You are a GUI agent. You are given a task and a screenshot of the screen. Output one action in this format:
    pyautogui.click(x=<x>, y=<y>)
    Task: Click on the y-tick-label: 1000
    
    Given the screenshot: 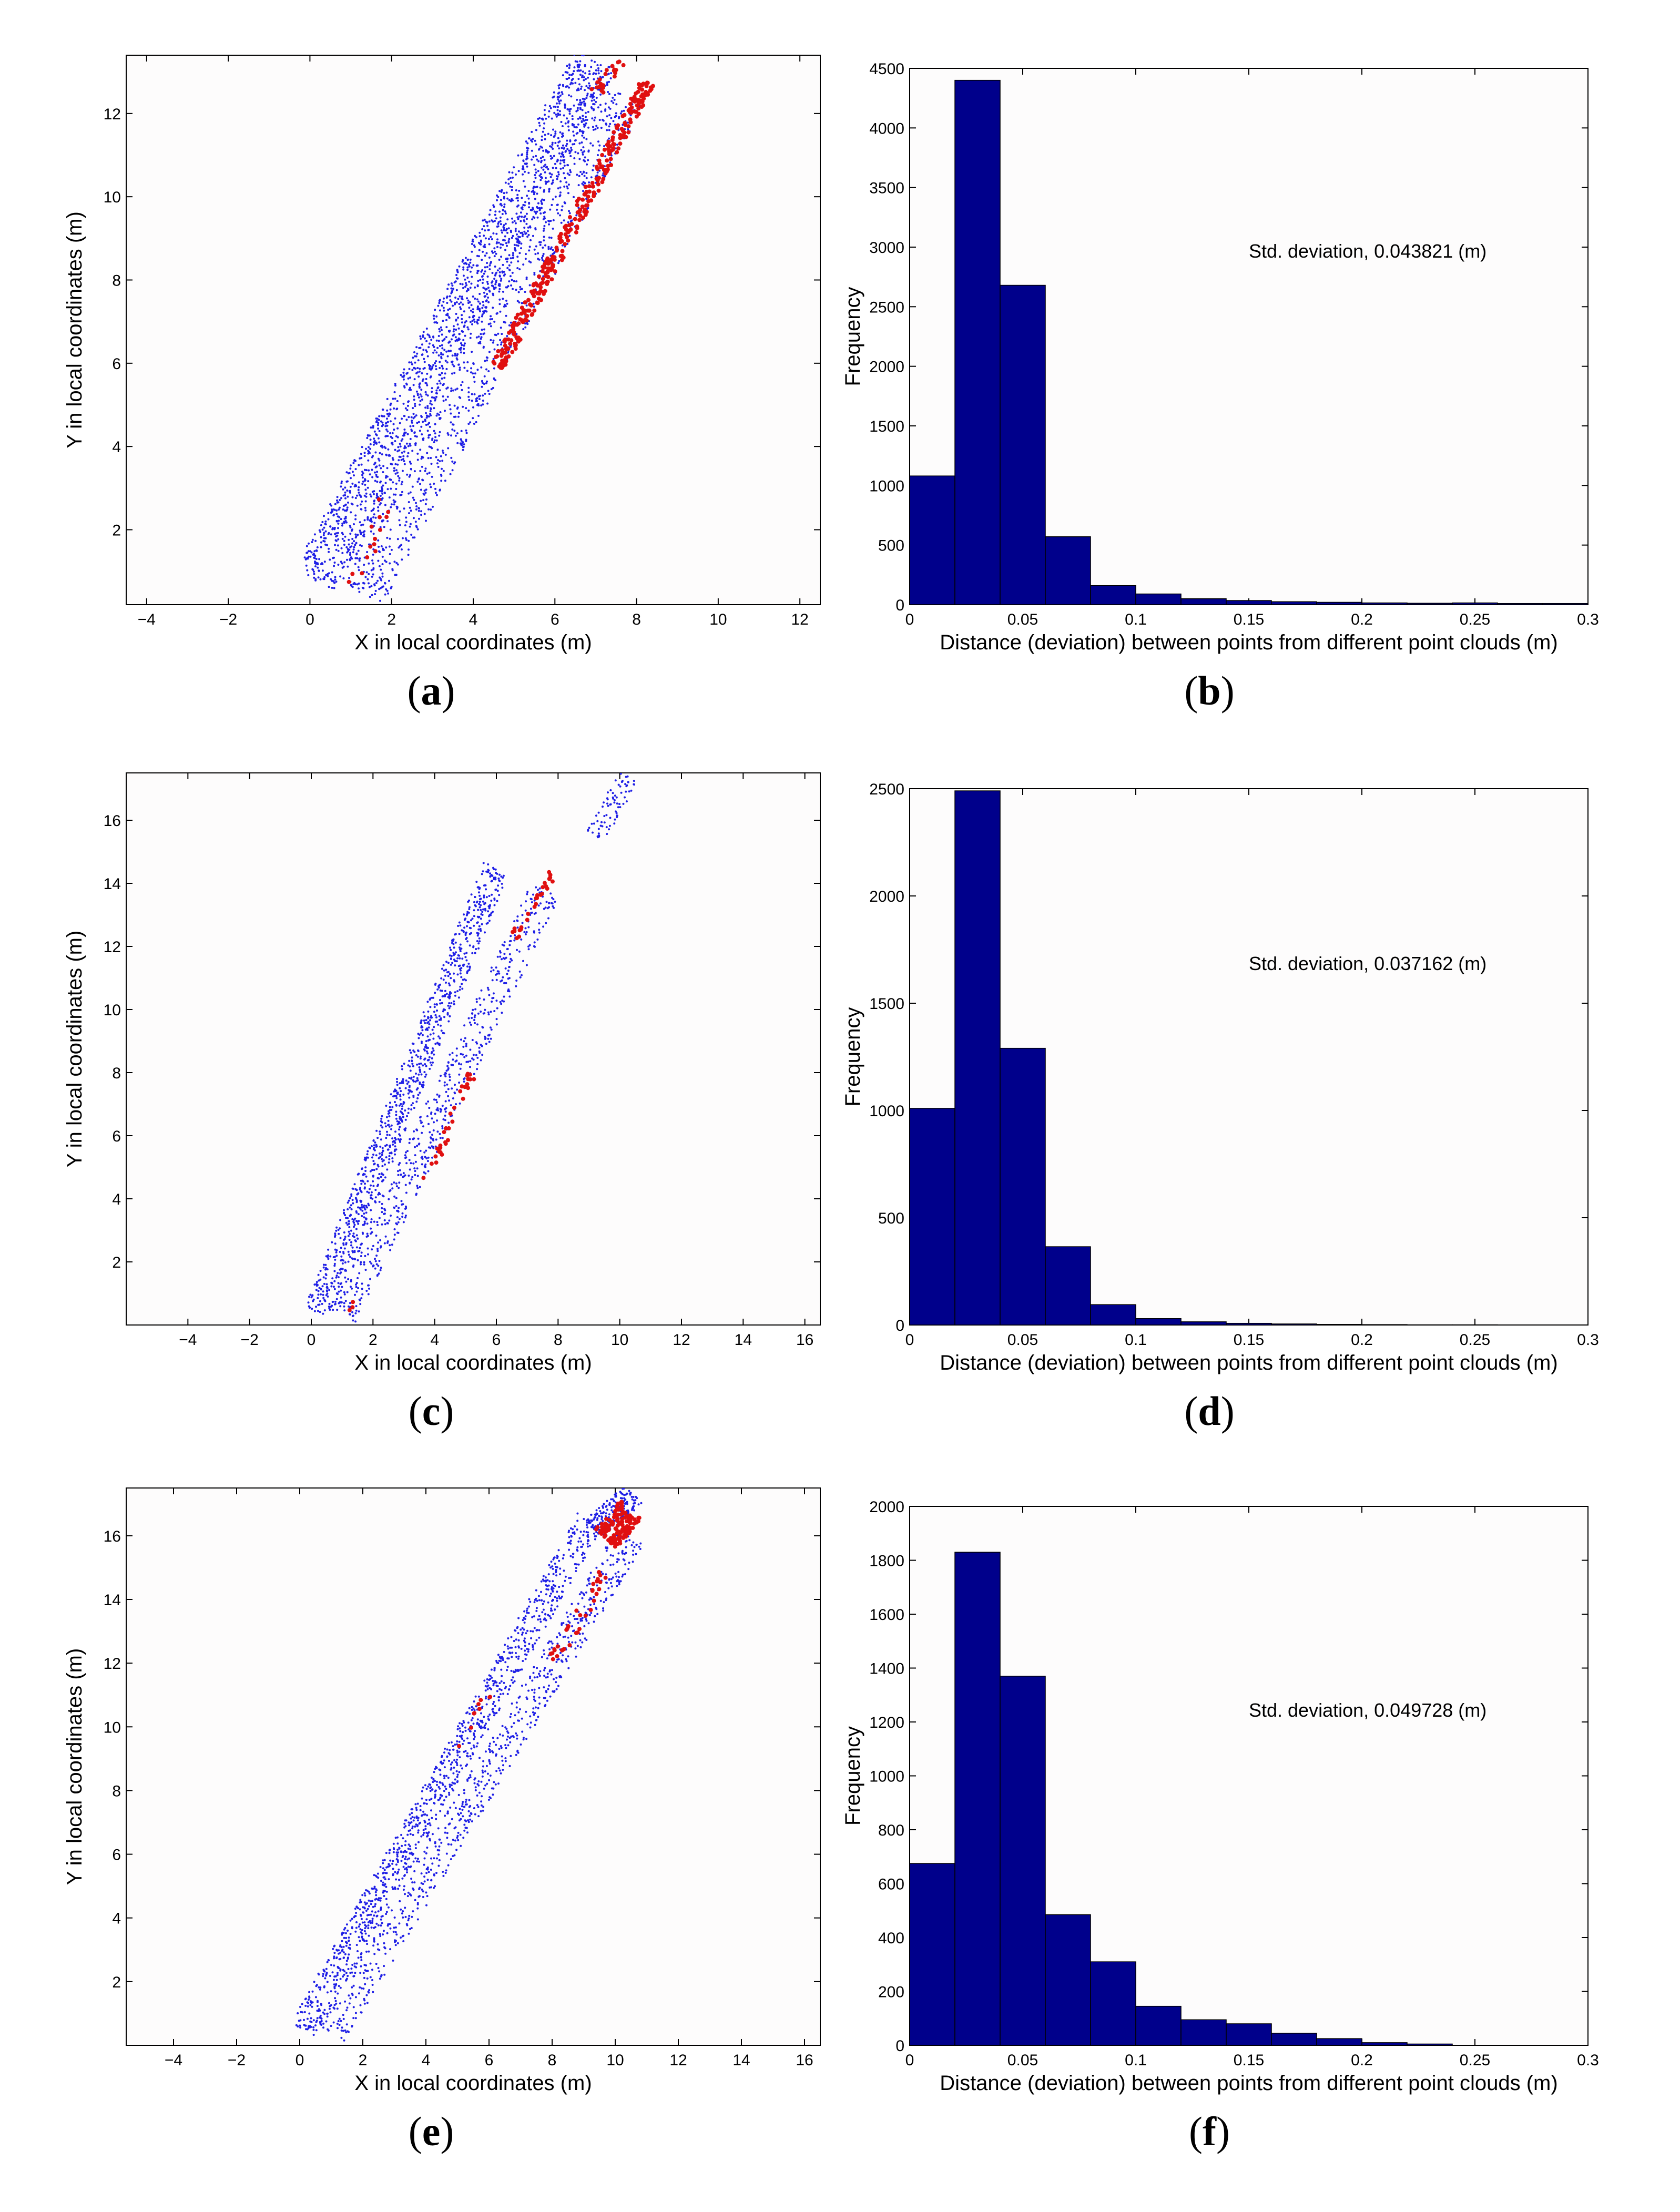 What is the action you would take?
    pyautogui.click(x=886, y=486)
    